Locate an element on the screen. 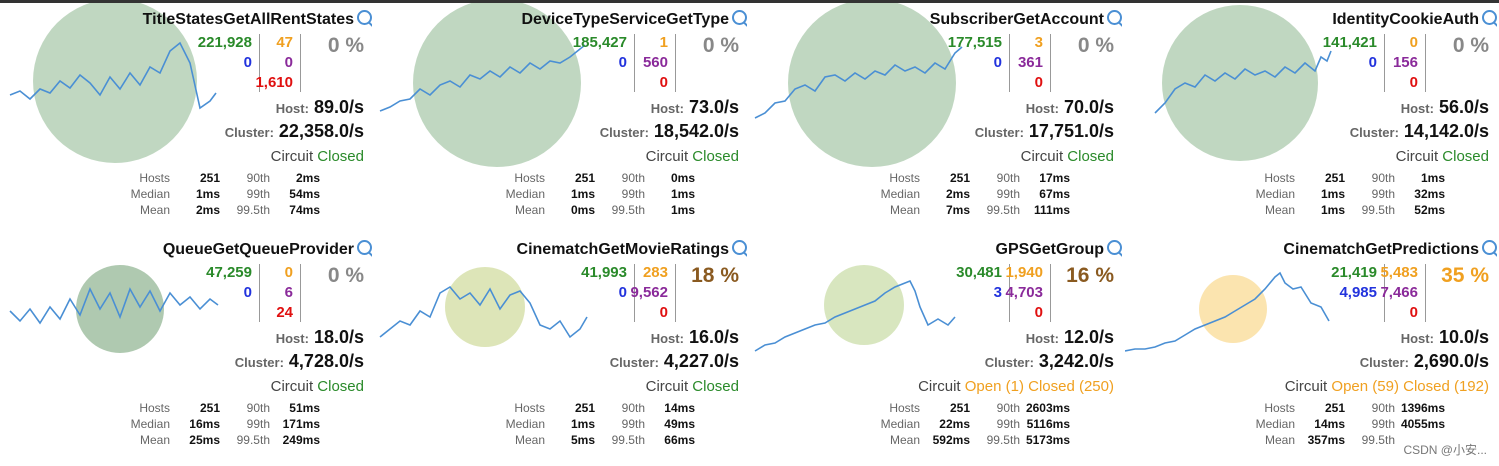 This screenshot has width=1499, height=466. rejected-count: 9,562 is located at coordinates (649, 292).